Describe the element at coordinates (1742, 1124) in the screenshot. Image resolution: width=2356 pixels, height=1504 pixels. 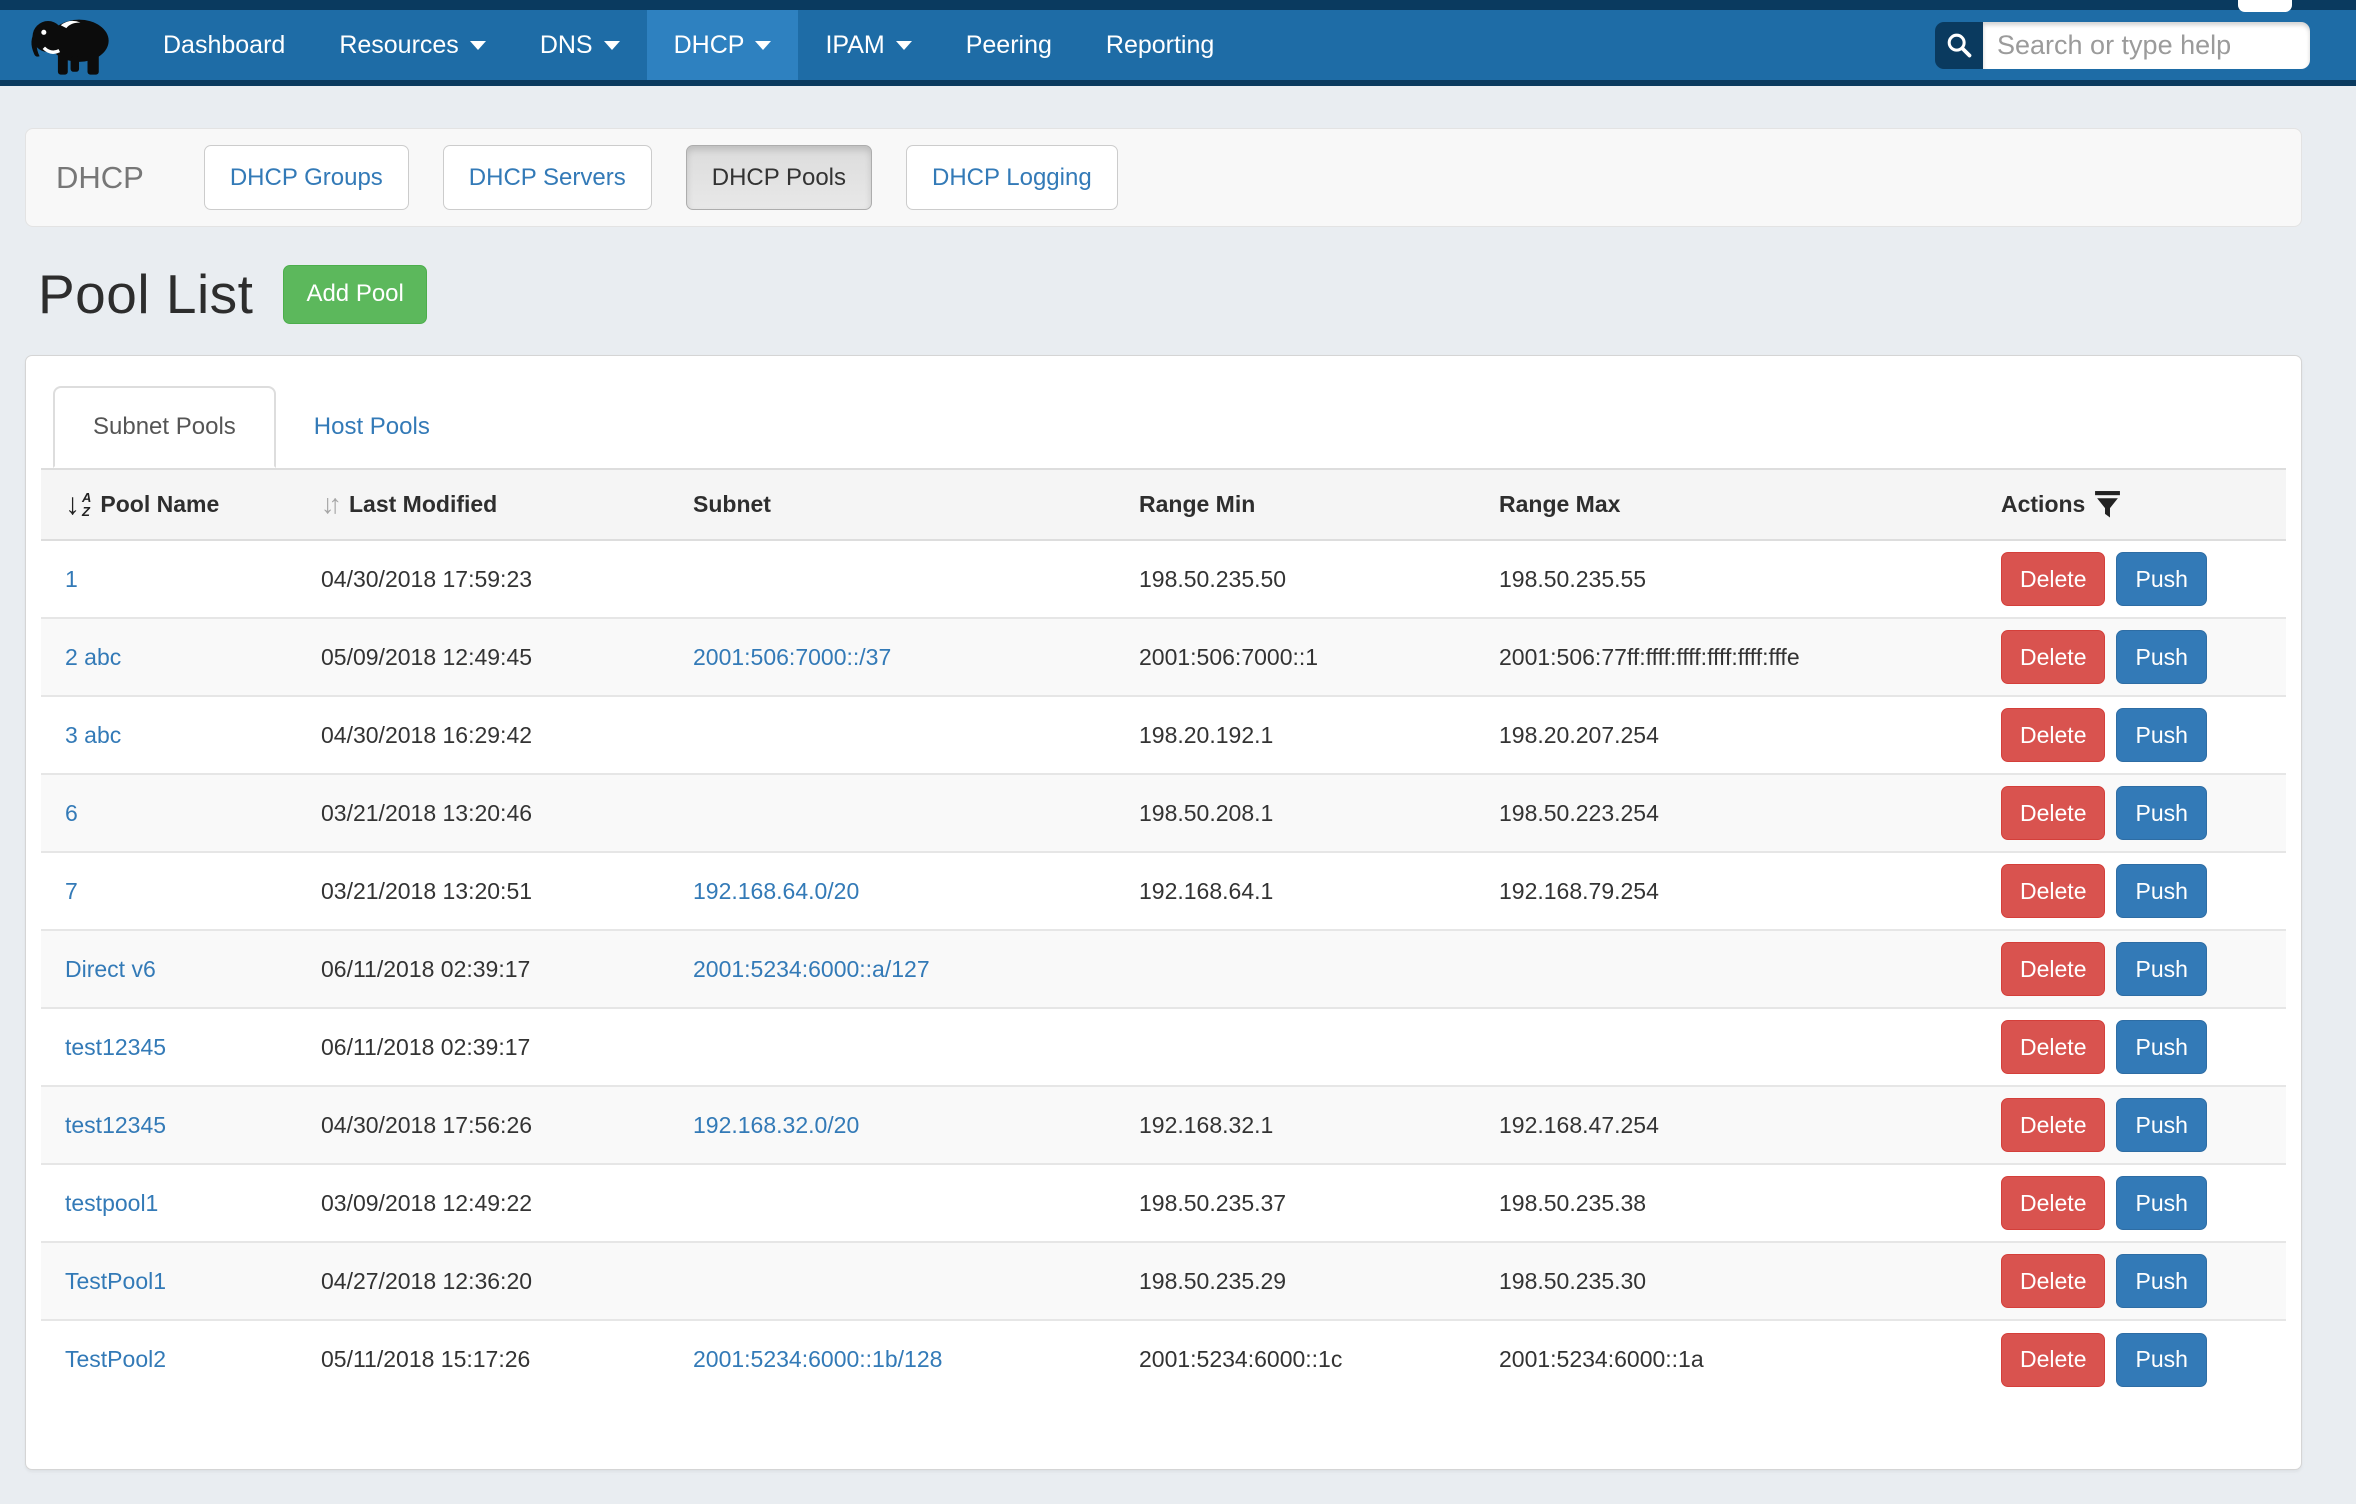
I see `cell-range-max: 192.168.47.254` at that location.